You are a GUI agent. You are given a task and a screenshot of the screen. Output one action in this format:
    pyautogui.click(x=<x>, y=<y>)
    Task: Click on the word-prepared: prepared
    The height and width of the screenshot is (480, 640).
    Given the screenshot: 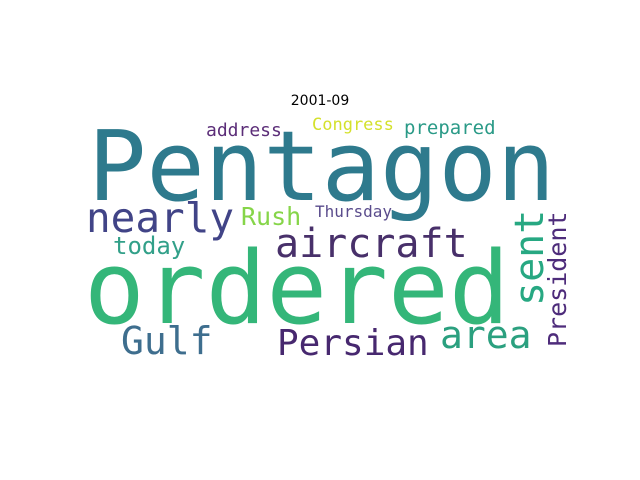 What is the action you would take?
    pyautogui.click(x=450, y=128)
    